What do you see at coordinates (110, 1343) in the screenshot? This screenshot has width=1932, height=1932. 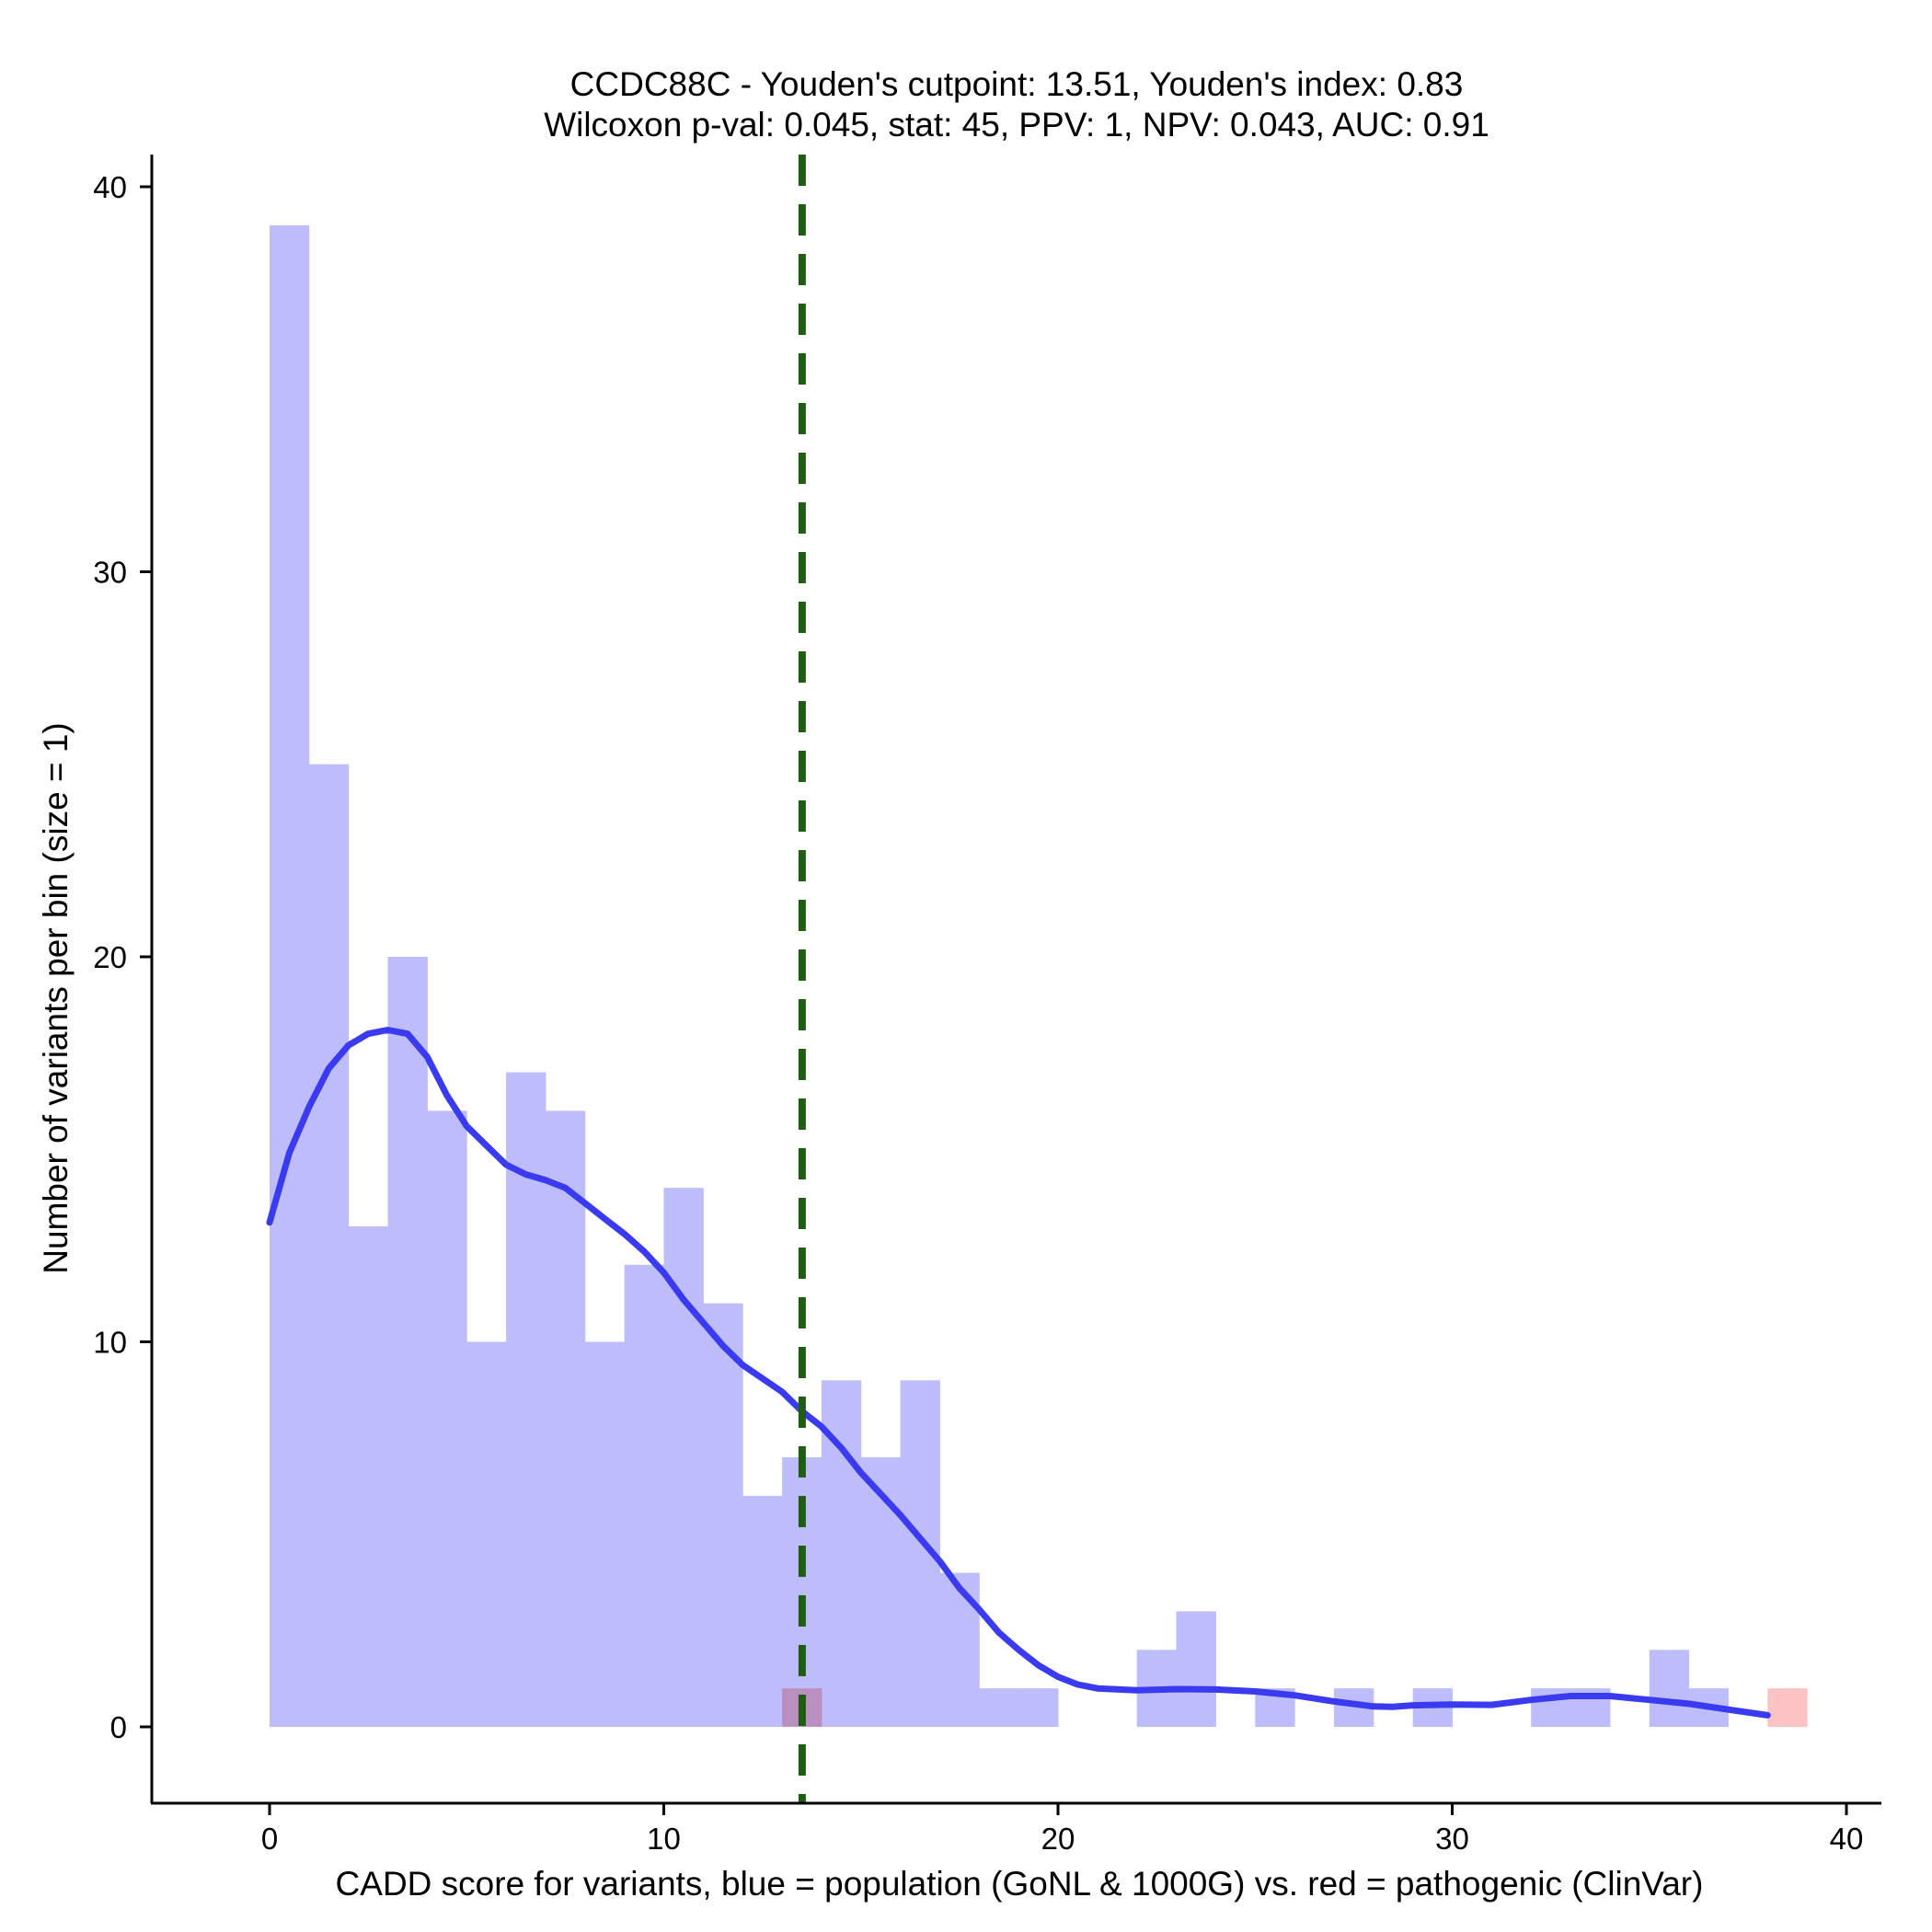 I see `y-tick-label: 10` at bounding box center [110, 1343].